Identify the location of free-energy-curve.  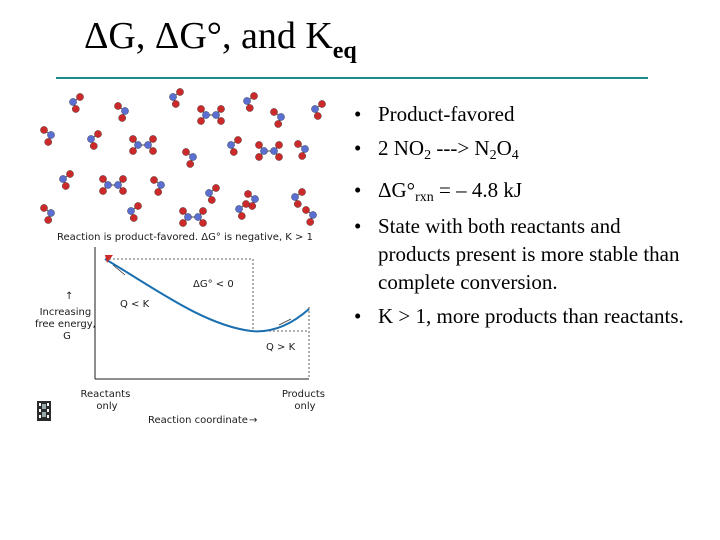
(207, 295).